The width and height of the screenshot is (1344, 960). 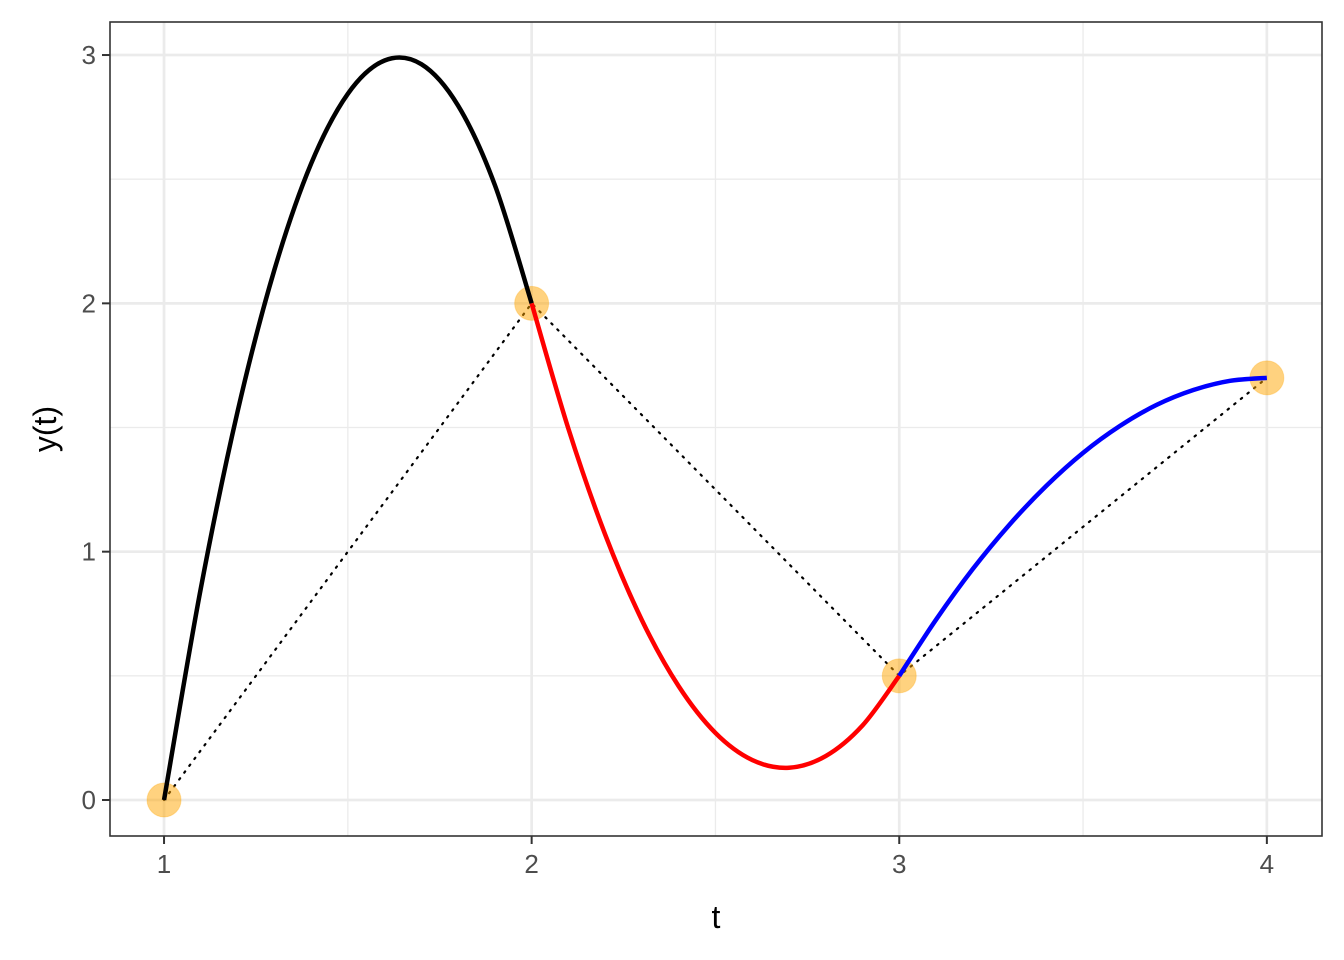 What do you see at coordinates (1267, 864) in the screenshot?
I see `x-tick-label: 4` at bounding box center [1267, 864].